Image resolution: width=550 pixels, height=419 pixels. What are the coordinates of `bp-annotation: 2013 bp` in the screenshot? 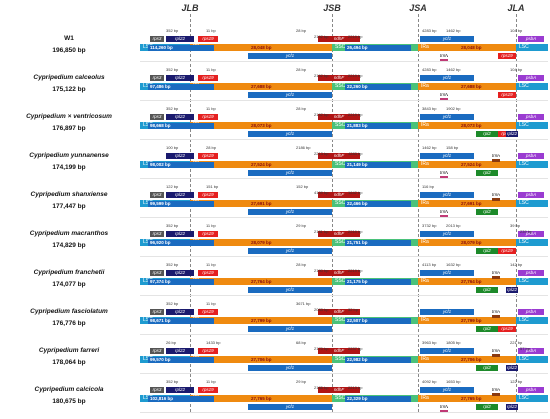 It's located at (453, 225).